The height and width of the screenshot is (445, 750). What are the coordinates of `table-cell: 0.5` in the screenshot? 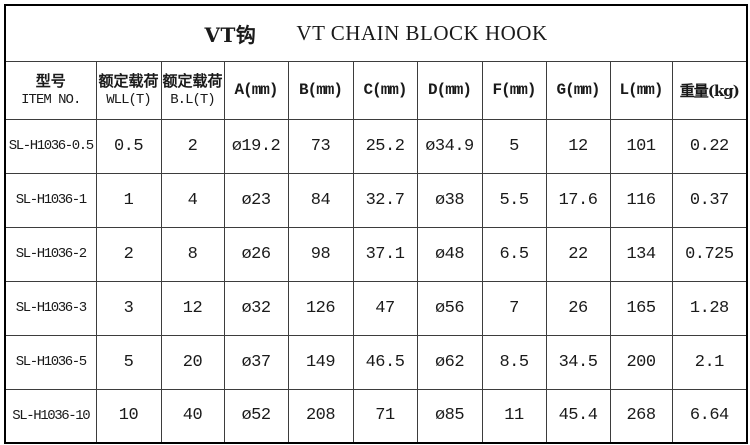 It's located at (128, 146).